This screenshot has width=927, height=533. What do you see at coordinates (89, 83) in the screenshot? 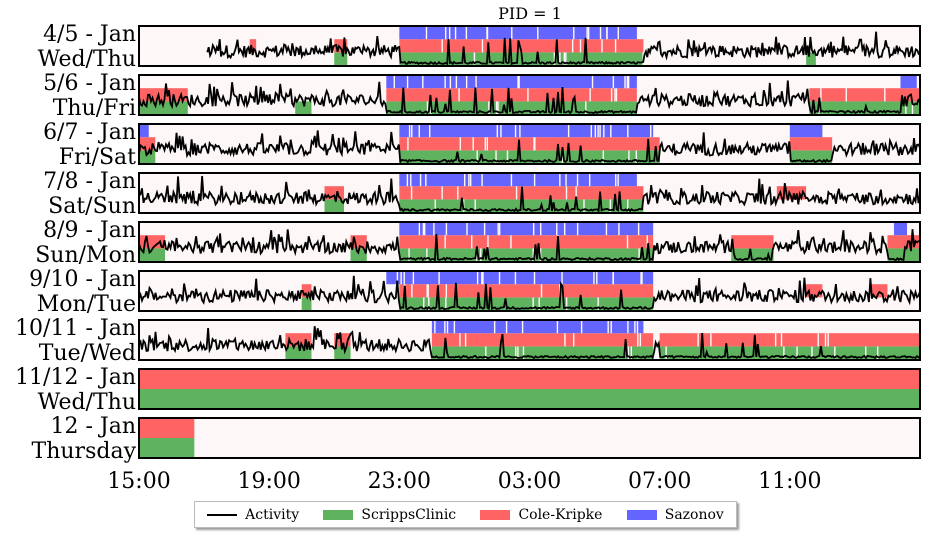
I see `row-label-date: 5/6 - Jan` at bounding box center [89, 83].